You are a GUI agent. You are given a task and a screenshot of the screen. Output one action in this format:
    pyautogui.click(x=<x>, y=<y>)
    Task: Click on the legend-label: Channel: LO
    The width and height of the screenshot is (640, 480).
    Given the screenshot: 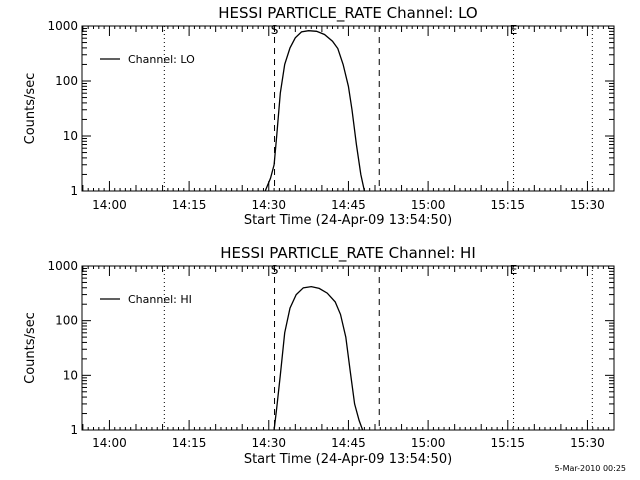 What is the action you would take?
    pyautogui.click(x=161, y=59)
    